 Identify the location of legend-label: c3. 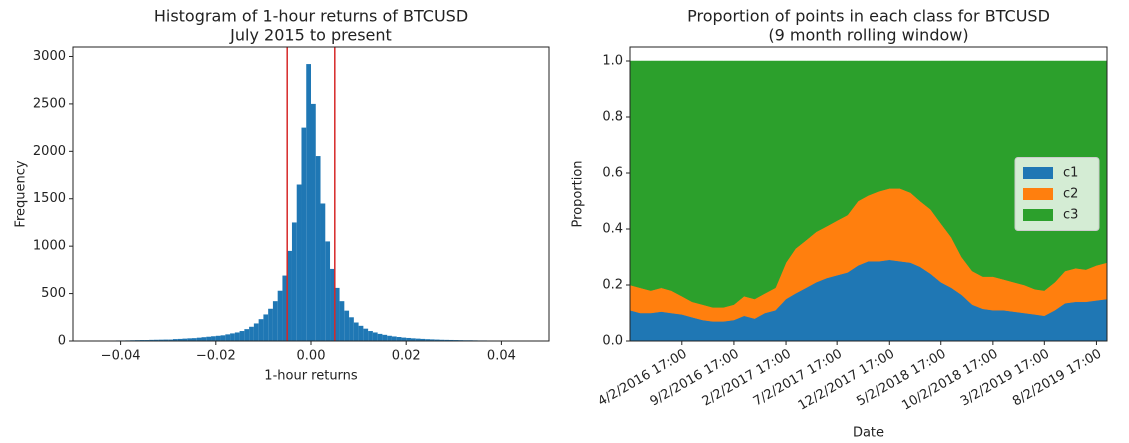
(1070, 215).